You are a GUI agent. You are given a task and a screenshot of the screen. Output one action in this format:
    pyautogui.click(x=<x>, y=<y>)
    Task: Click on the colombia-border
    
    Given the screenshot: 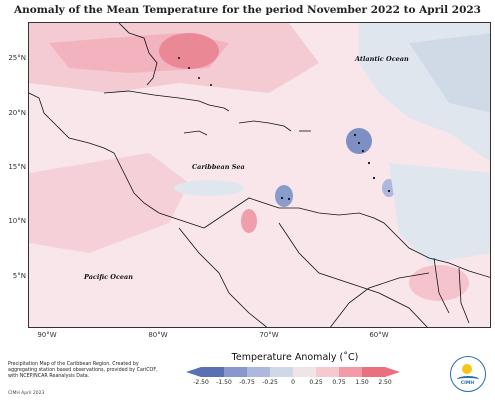 What is the action you would take?
    pyautogui.click(x=223, y=277)
    